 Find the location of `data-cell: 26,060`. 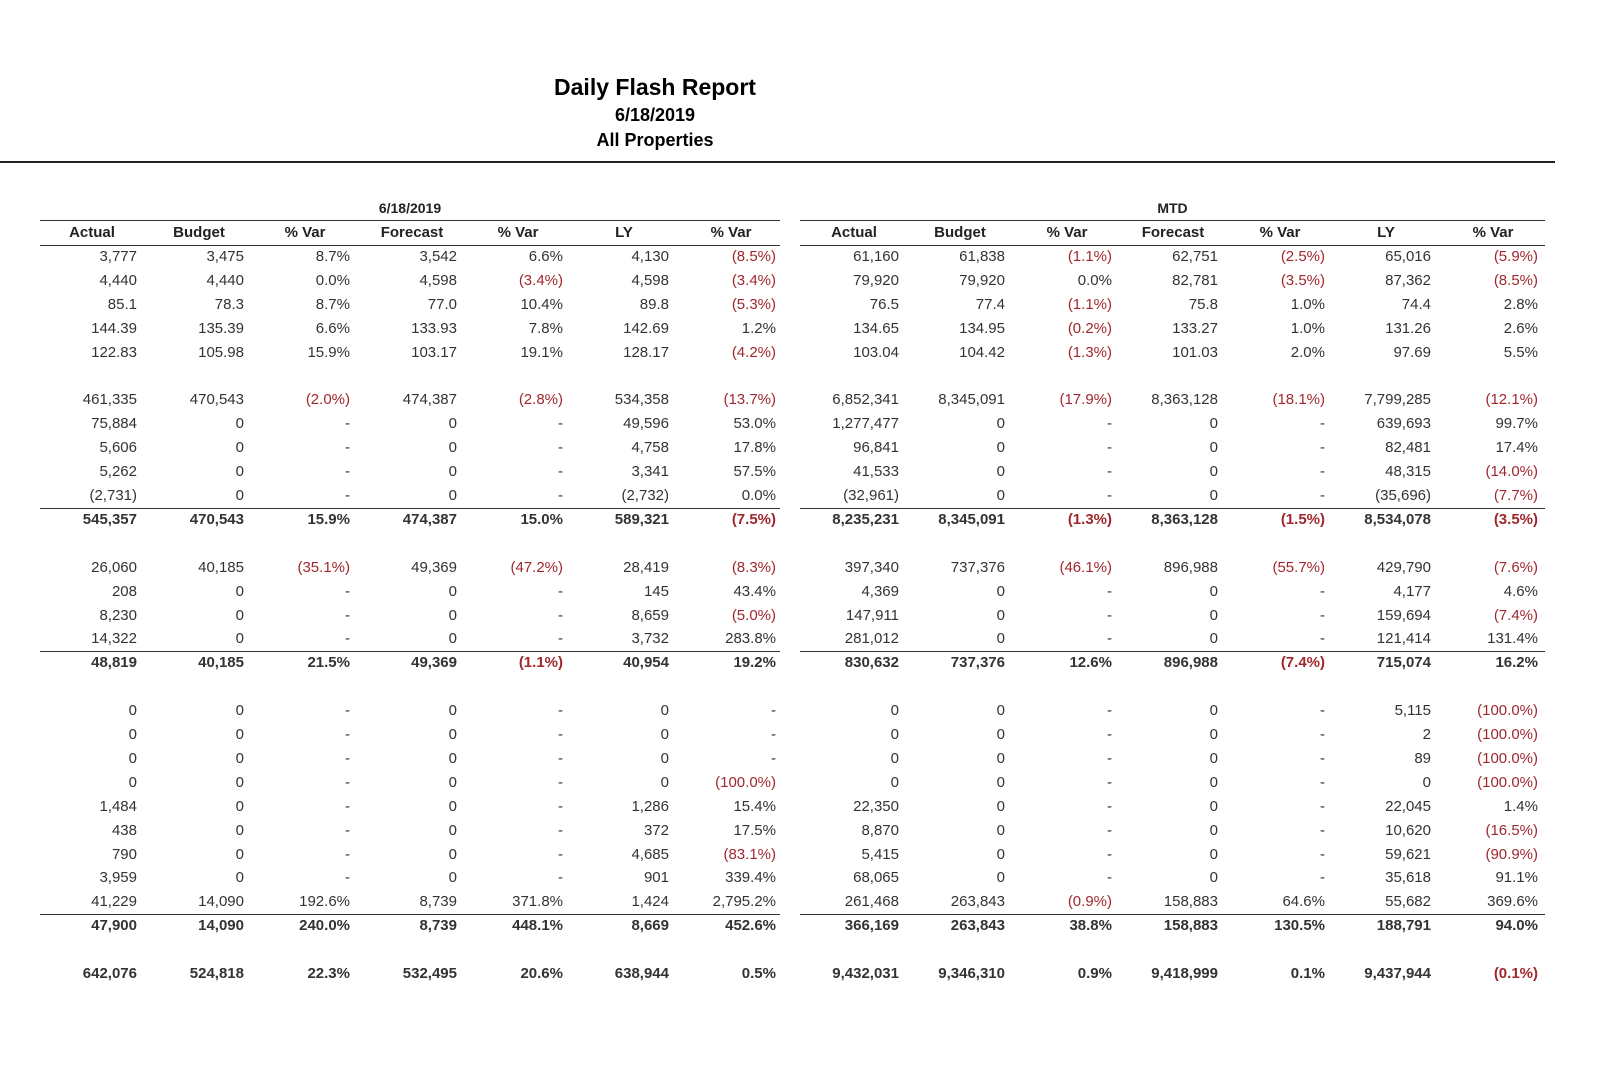

data-cell: 26,060 is located at coordinates (114, 567).